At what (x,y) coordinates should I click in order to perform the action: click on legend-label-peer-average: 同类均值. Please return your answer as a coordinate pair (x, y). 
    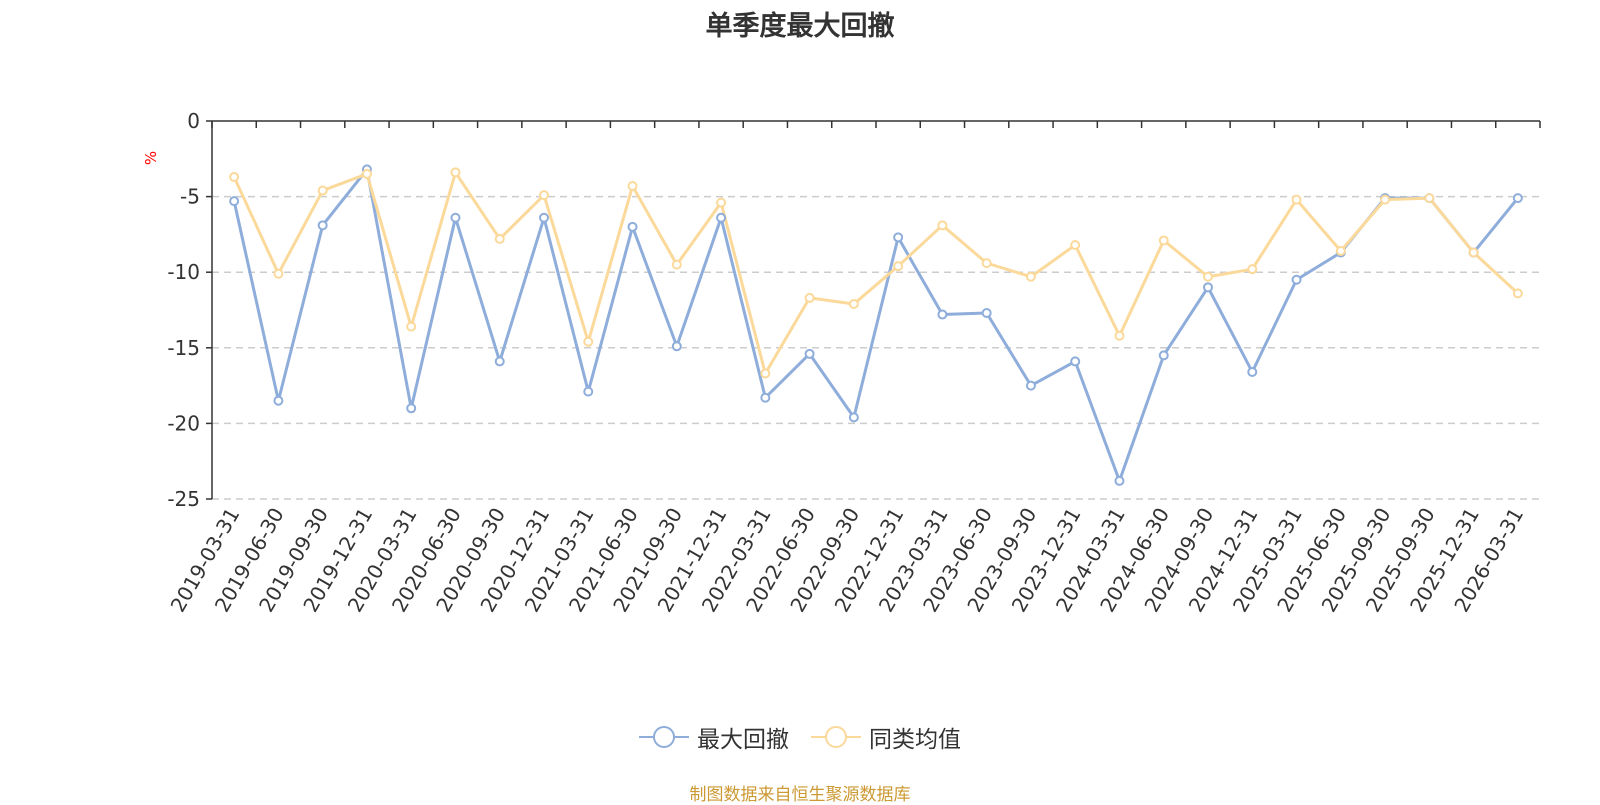
    Looking at the image, I should click on (915, 740).